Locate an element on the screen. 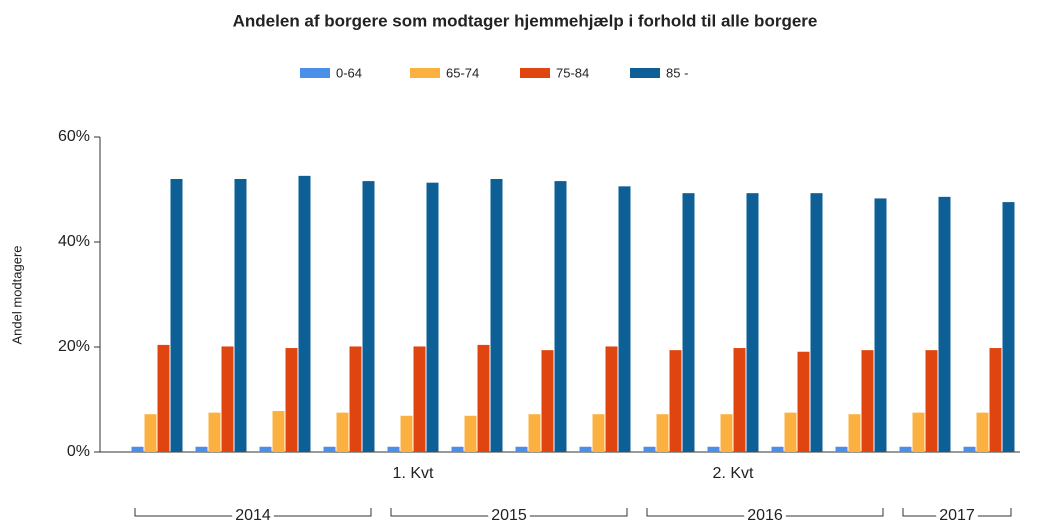  y-axis-label: Andel modtagere is located at coordinates (16, 294).